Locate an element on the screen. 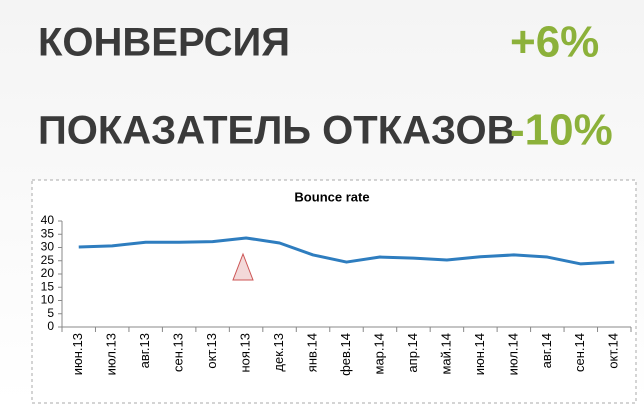 The width and height of the screenshot is (644, 404). metric-label: ПОКАЗАТЕЛЬ ОТКАЗОВ is located at coordinates (277, 131).